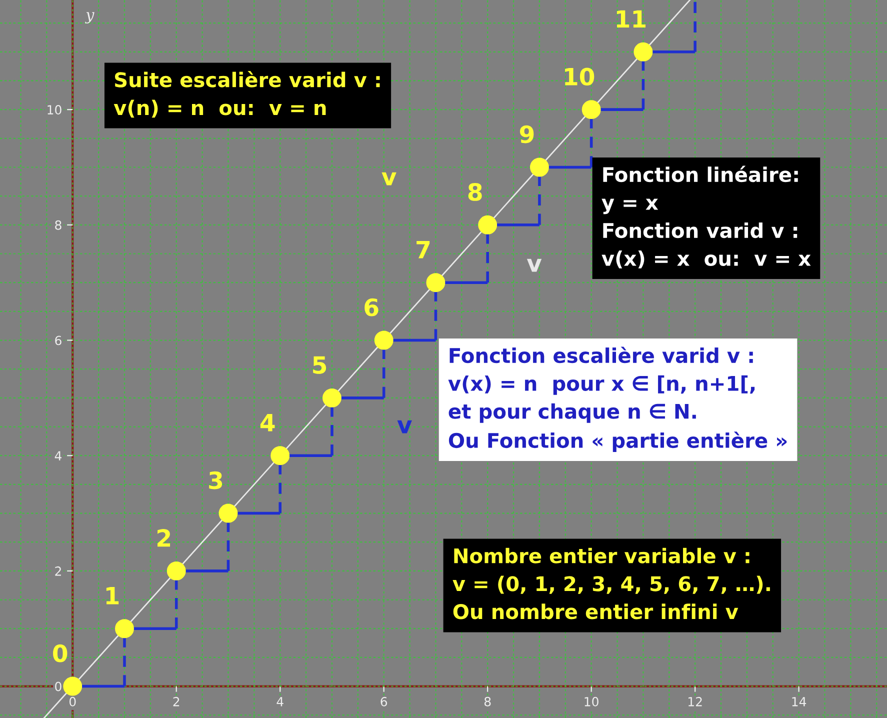 The width and height of the screenshot is (887, 718). Describe the element at coordinates (371, 307) in the screenshot. I see `data-label: 6` at that location.